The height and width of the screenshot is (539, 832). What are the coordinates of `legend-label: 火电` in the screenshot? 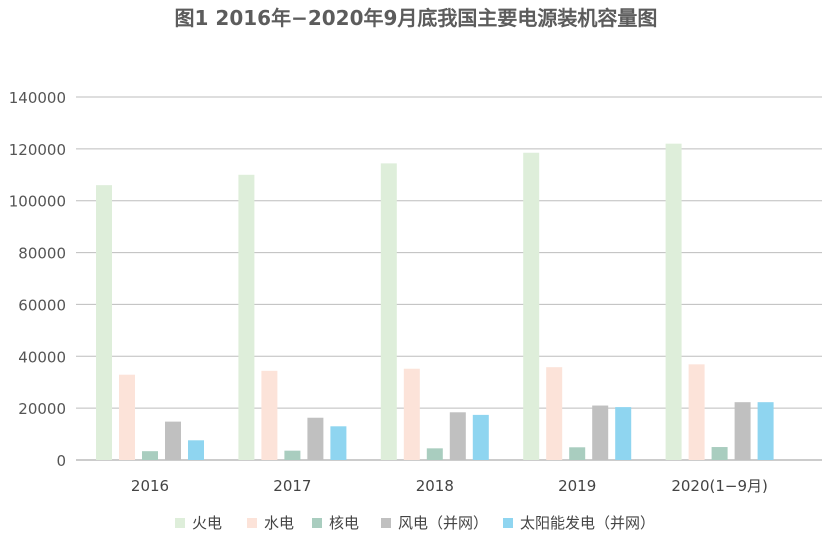 It's located at (207, 523).